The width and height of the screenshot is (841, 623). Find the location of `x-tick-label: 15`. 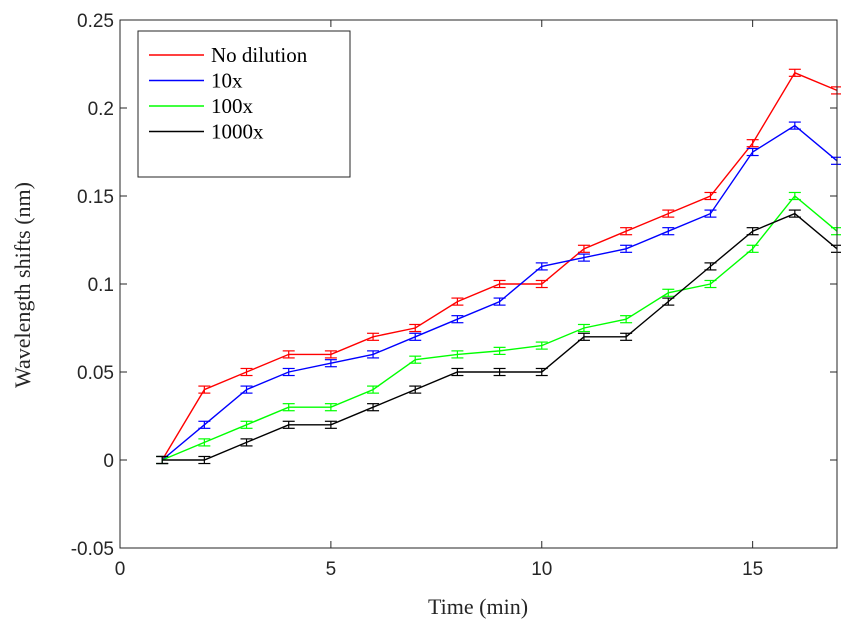

x-tick-label: 15 is located at coordinates (752, 569).